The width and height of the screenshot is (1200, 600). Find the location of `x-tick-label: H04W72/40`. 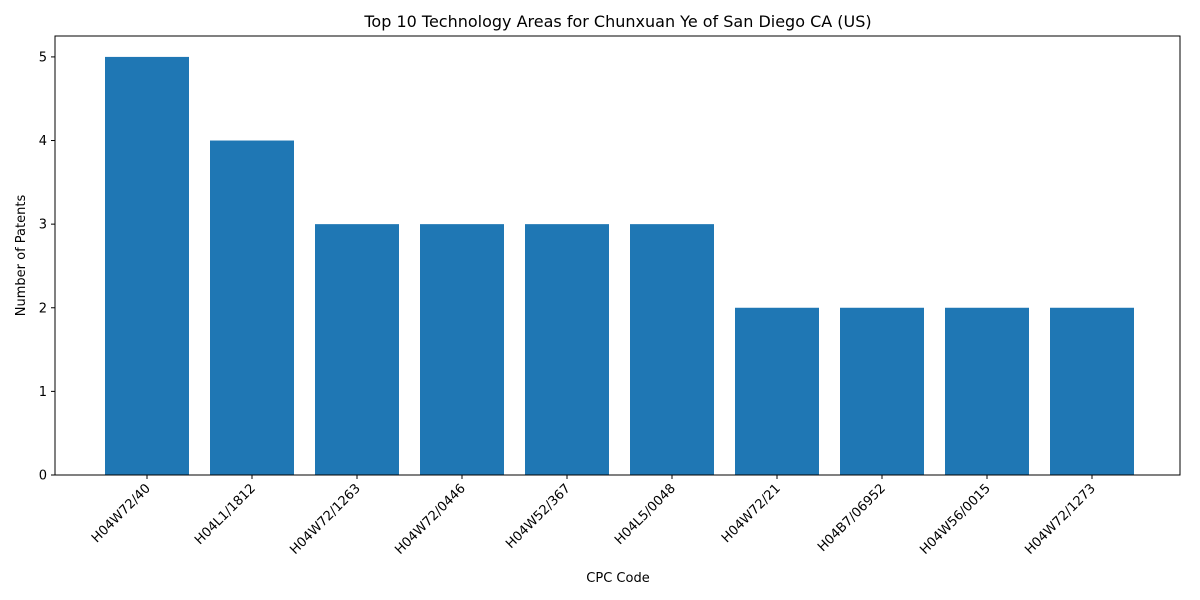

x-tick-label: H04W72/40 is located at coordinates (121, 513).